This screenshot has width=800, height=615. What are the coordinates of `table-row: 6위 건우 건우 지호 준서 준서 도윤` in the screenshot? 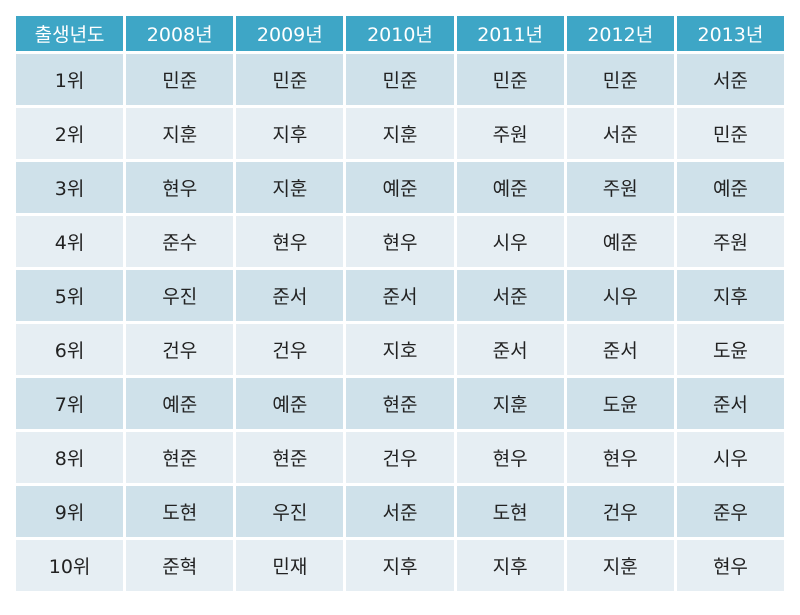 It's located at (400, 349).